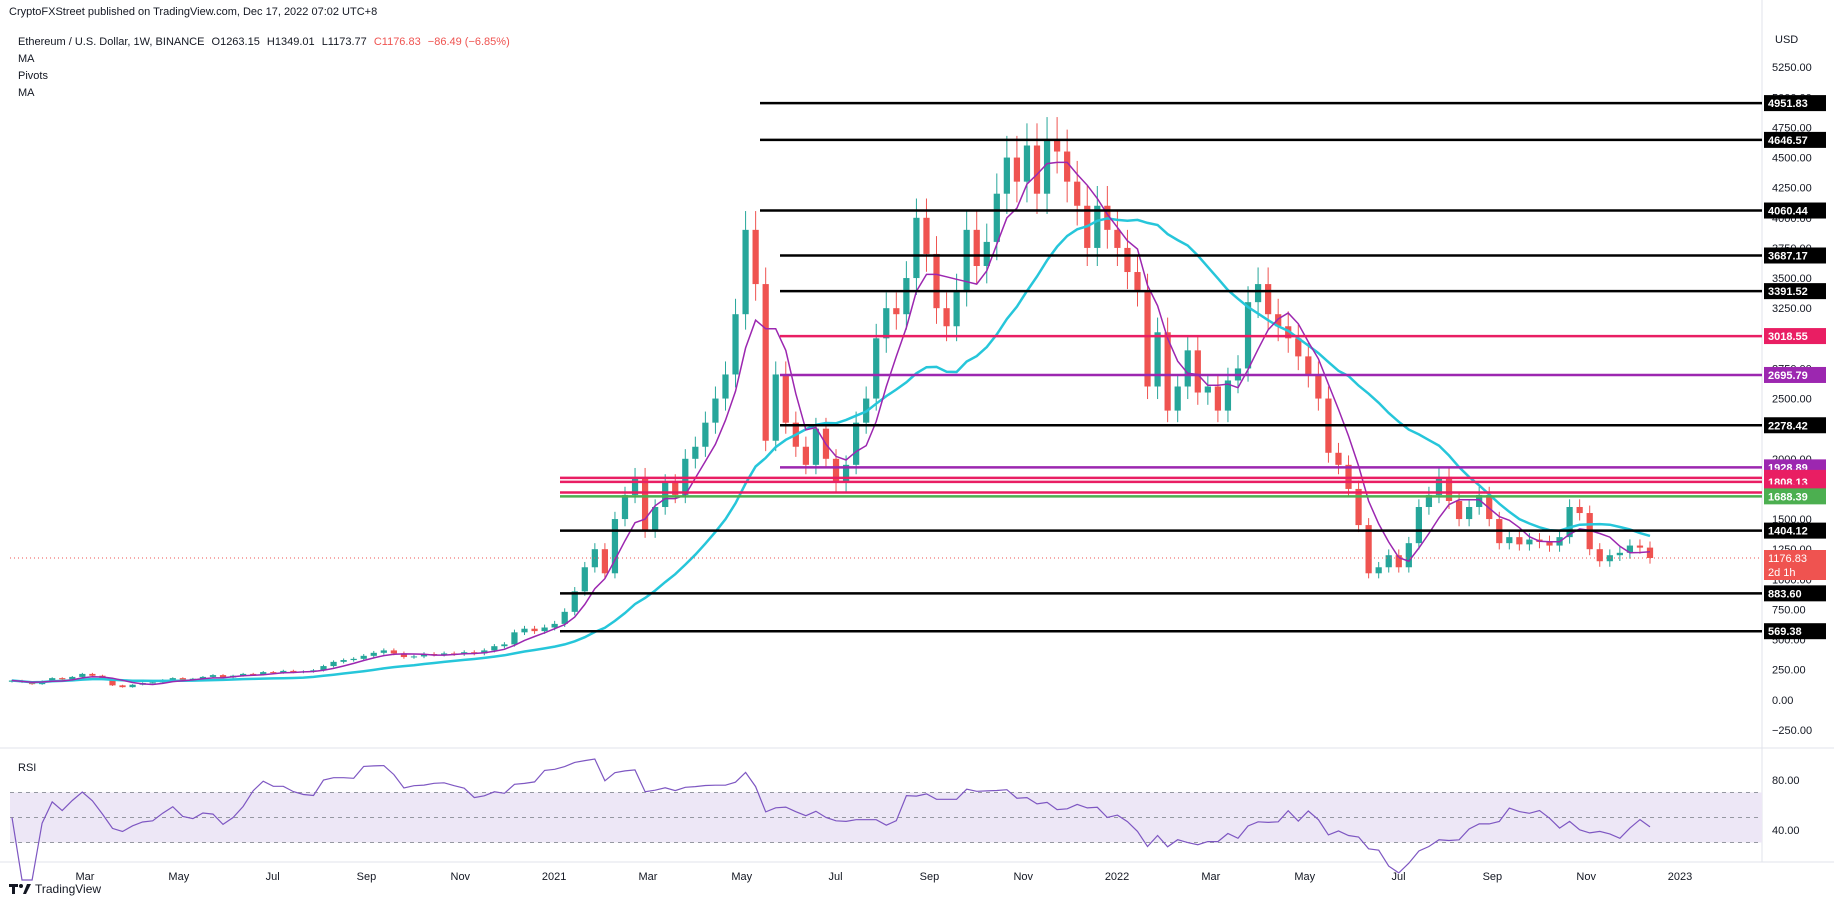 The width and height of the screenshot is (1834, 907). Describe the element at coordinates (1586, 877) in the screenshot. I see `x-tick-label: Nov` at that location.